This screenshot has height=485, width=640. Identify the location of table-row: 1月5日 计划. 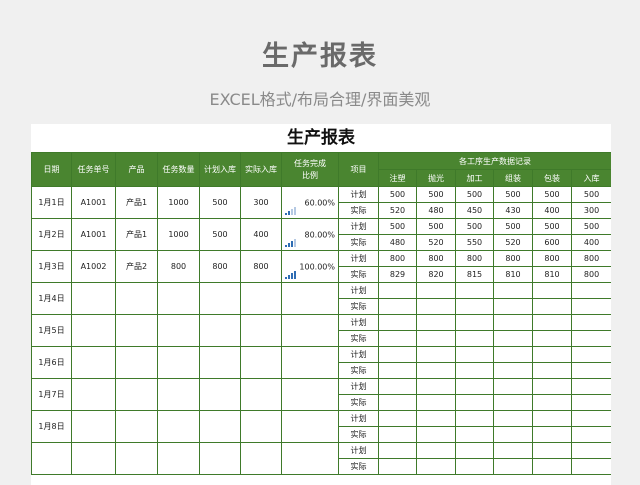
(321, 330).